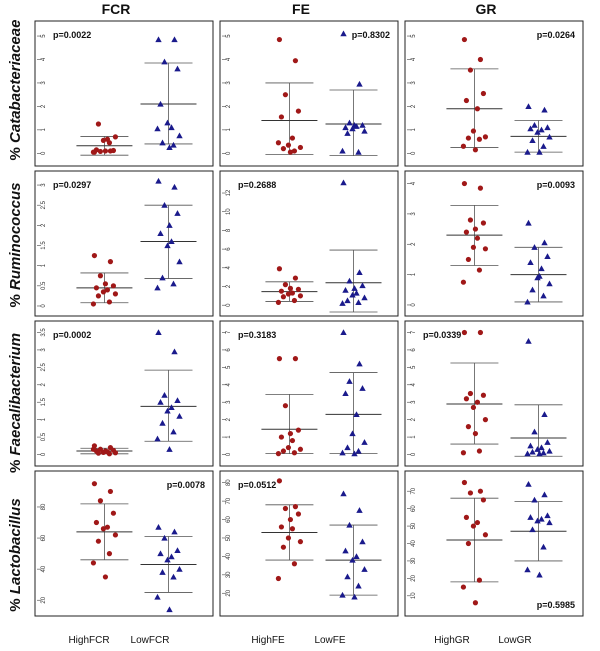 This screenshot has width=600, height=651. What do you see at coordinates (257, 335) in the screenshot?
I see `p-value-label: p=0.3183` at bounding box center [257, 335].